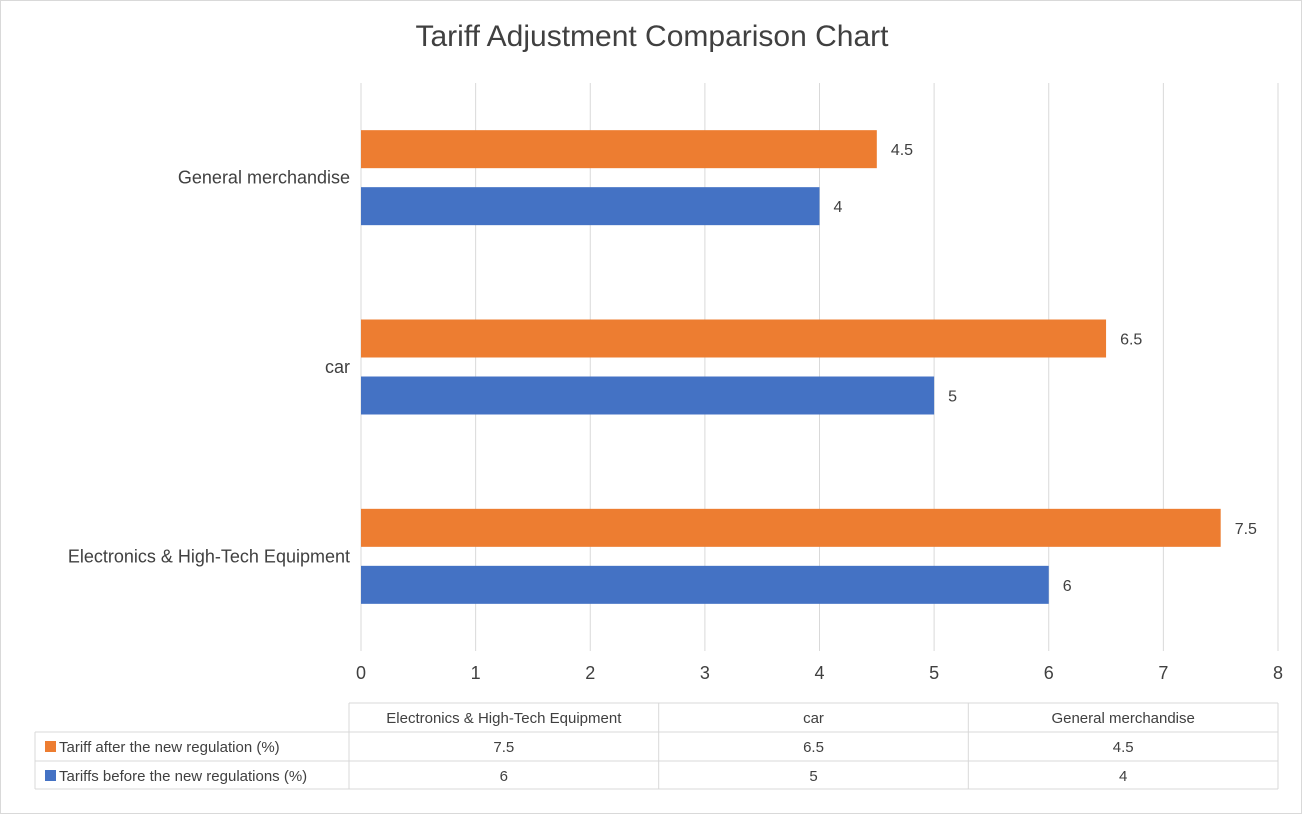 This screenshot has width=1302, height=814. I want to click on table-header-cell: car, so click(813, 718).